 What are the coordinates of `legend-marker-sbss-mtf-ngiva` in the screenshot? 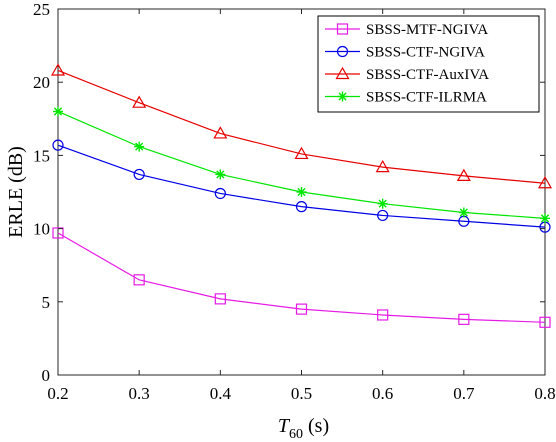 It's located at (342, 29).